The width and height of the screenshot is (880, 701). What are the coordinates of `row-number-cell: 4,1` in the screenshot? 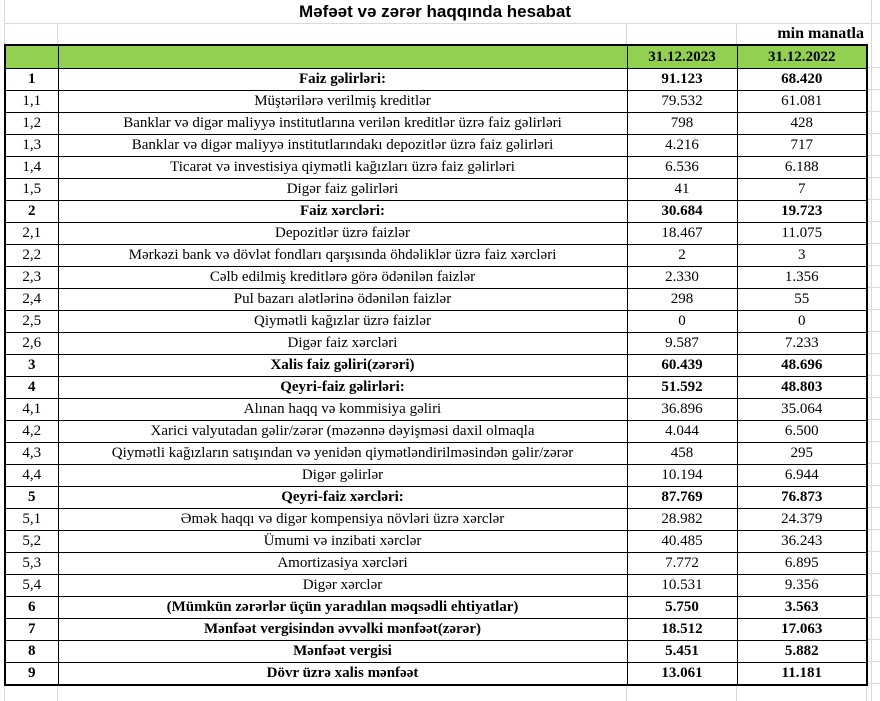 It's located at (31, 409).